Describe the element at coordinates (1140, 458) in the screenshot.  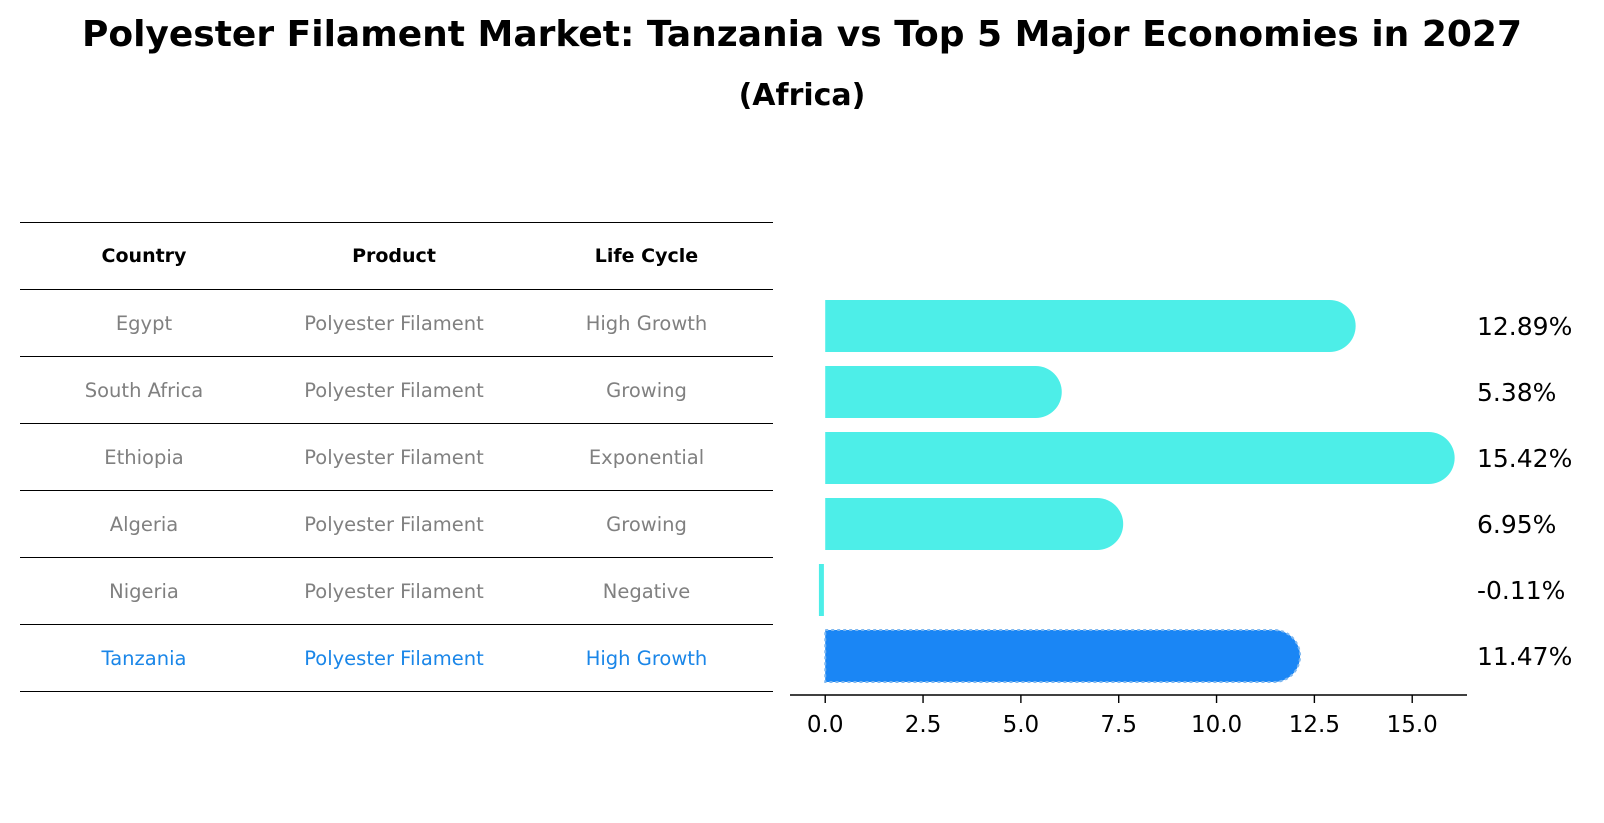
I see `bar-ethiopia` at that location.